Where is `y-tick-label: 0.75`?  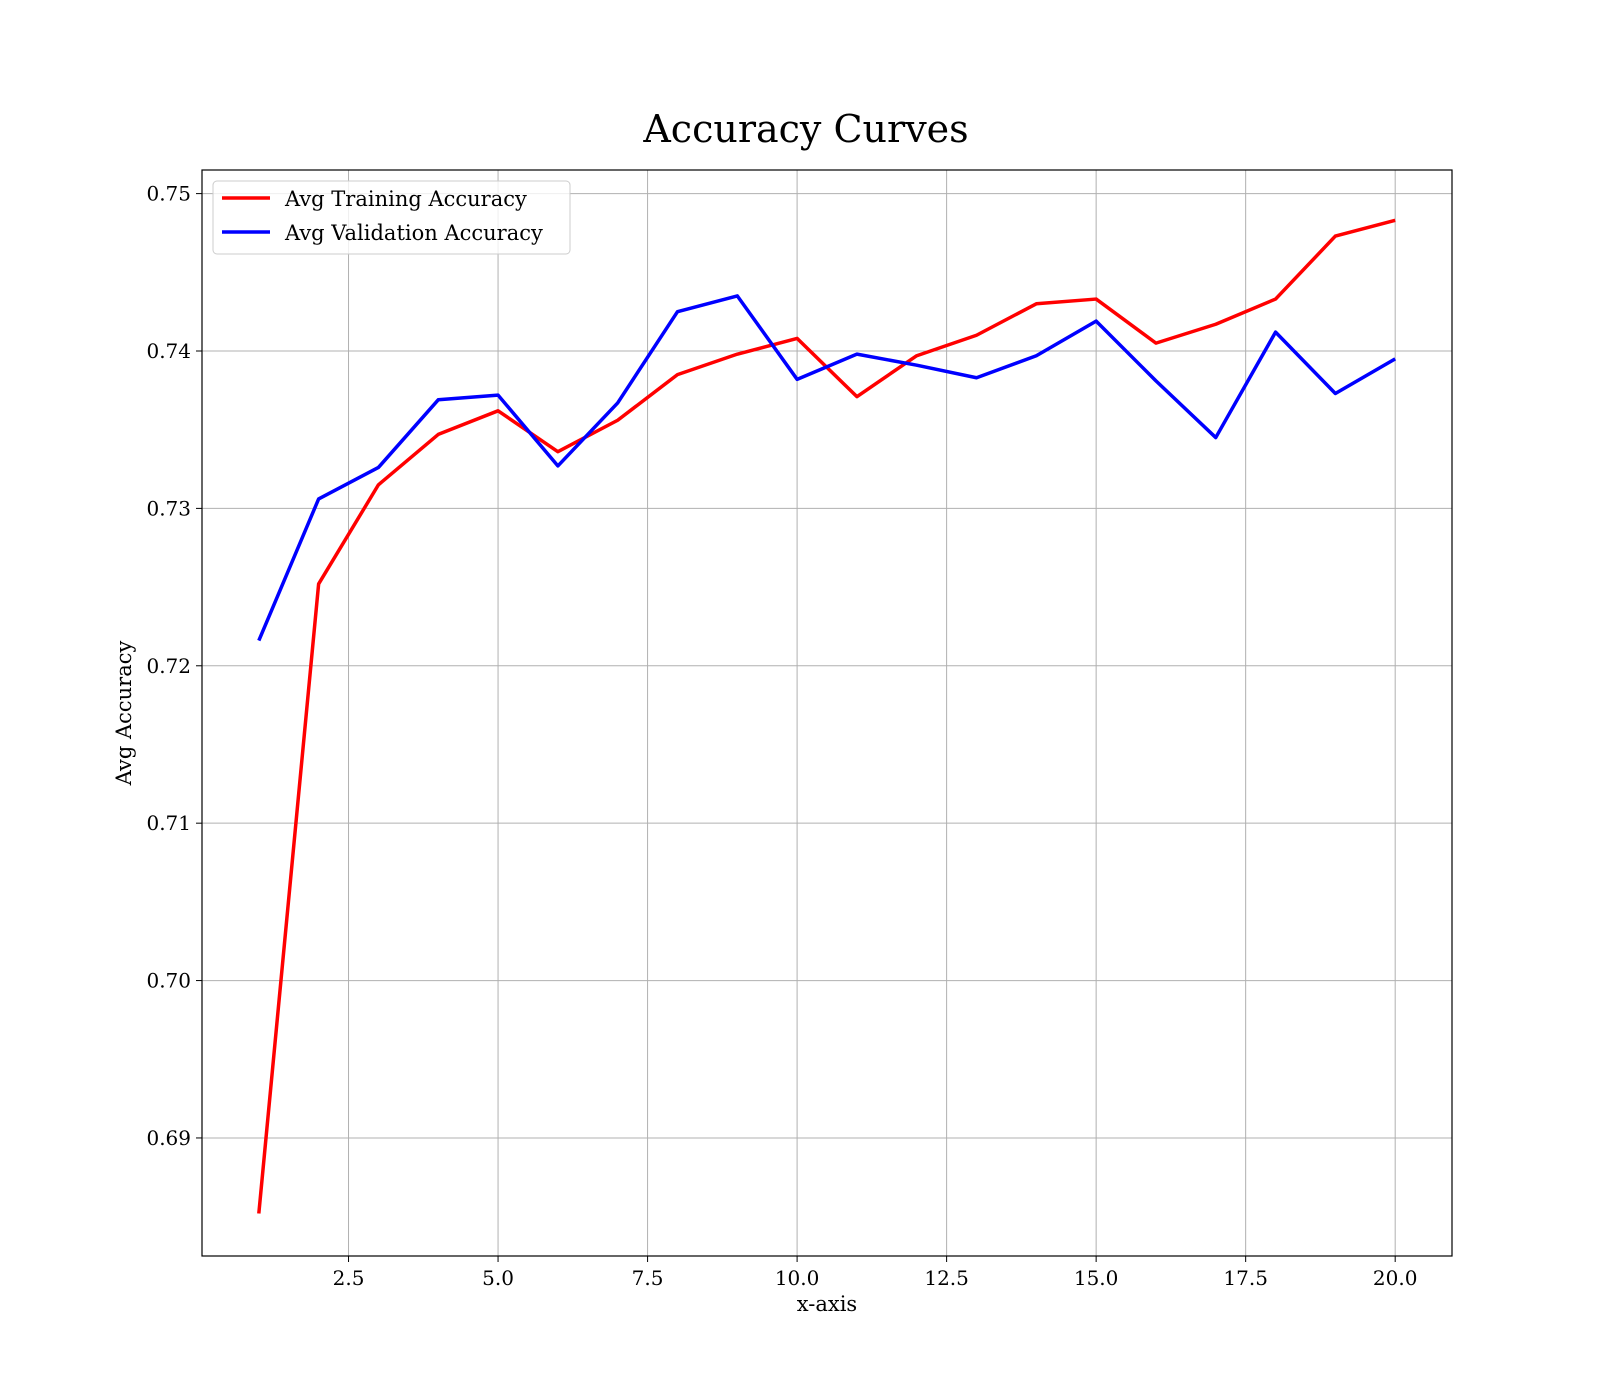
y-tick-label: 0.75 is located at coordinates (168, 194).